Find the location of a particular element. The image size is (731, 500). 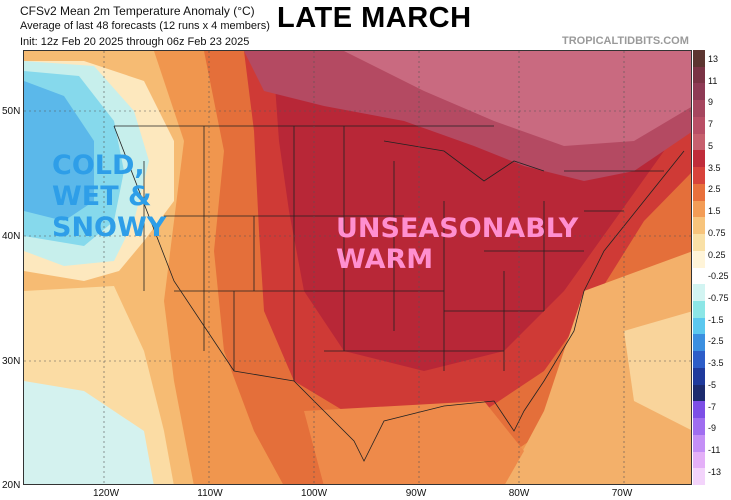

lon-label-90w: 90W is located at coordinates (416, 493).